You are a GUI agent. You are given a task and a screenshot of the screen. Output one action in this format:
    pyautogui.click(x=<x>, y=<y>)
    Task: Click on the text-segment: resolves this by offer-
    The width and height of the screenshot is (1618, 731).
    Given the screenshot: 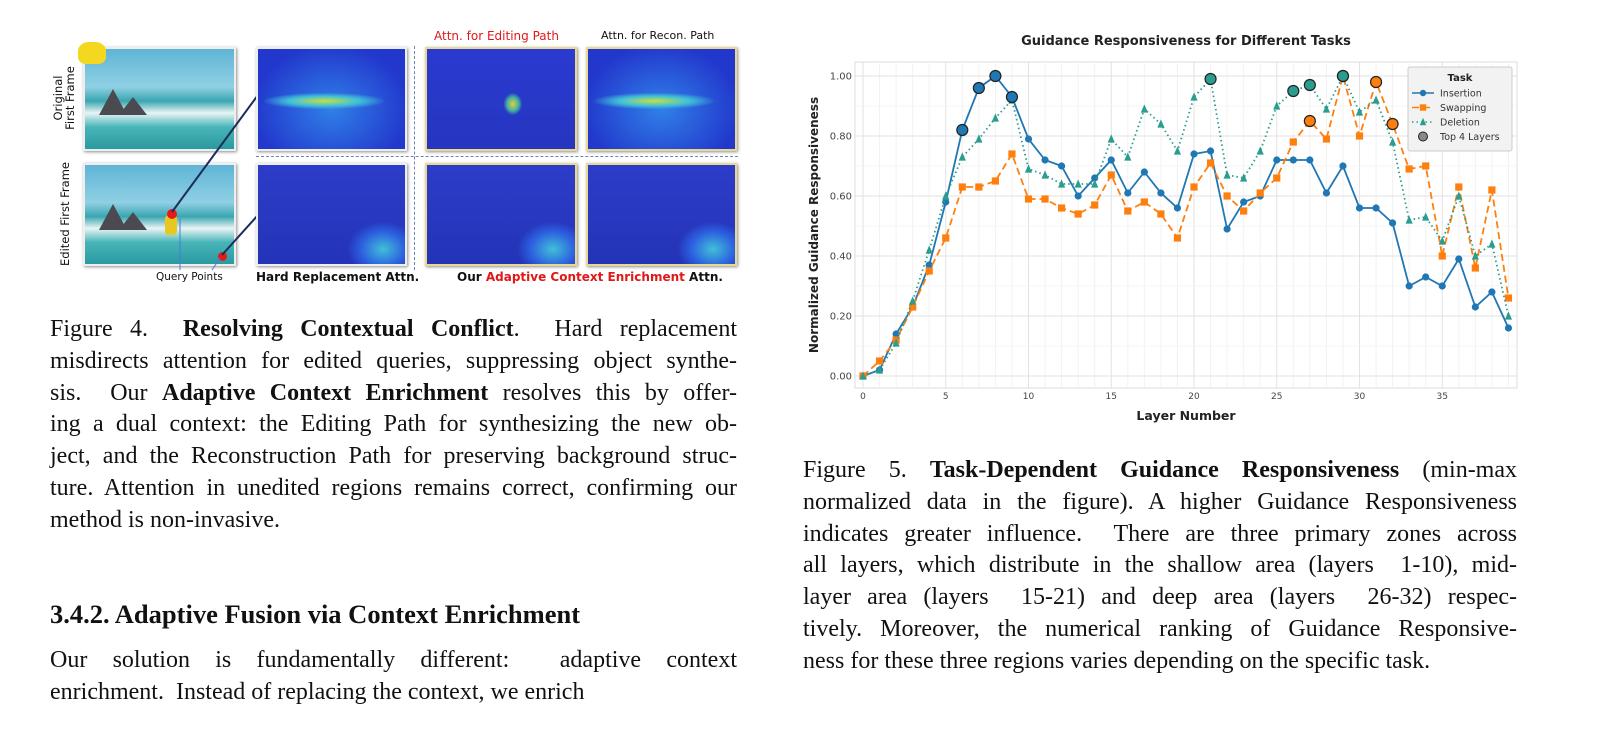 What is the action you would take?
    pyautogui.click(x=612, y=392)
    